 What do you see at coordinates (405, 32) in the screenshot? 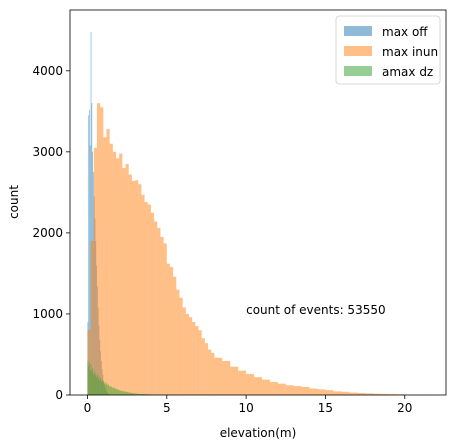
I see `legend-label: max off` at bounding box center [405, 32].